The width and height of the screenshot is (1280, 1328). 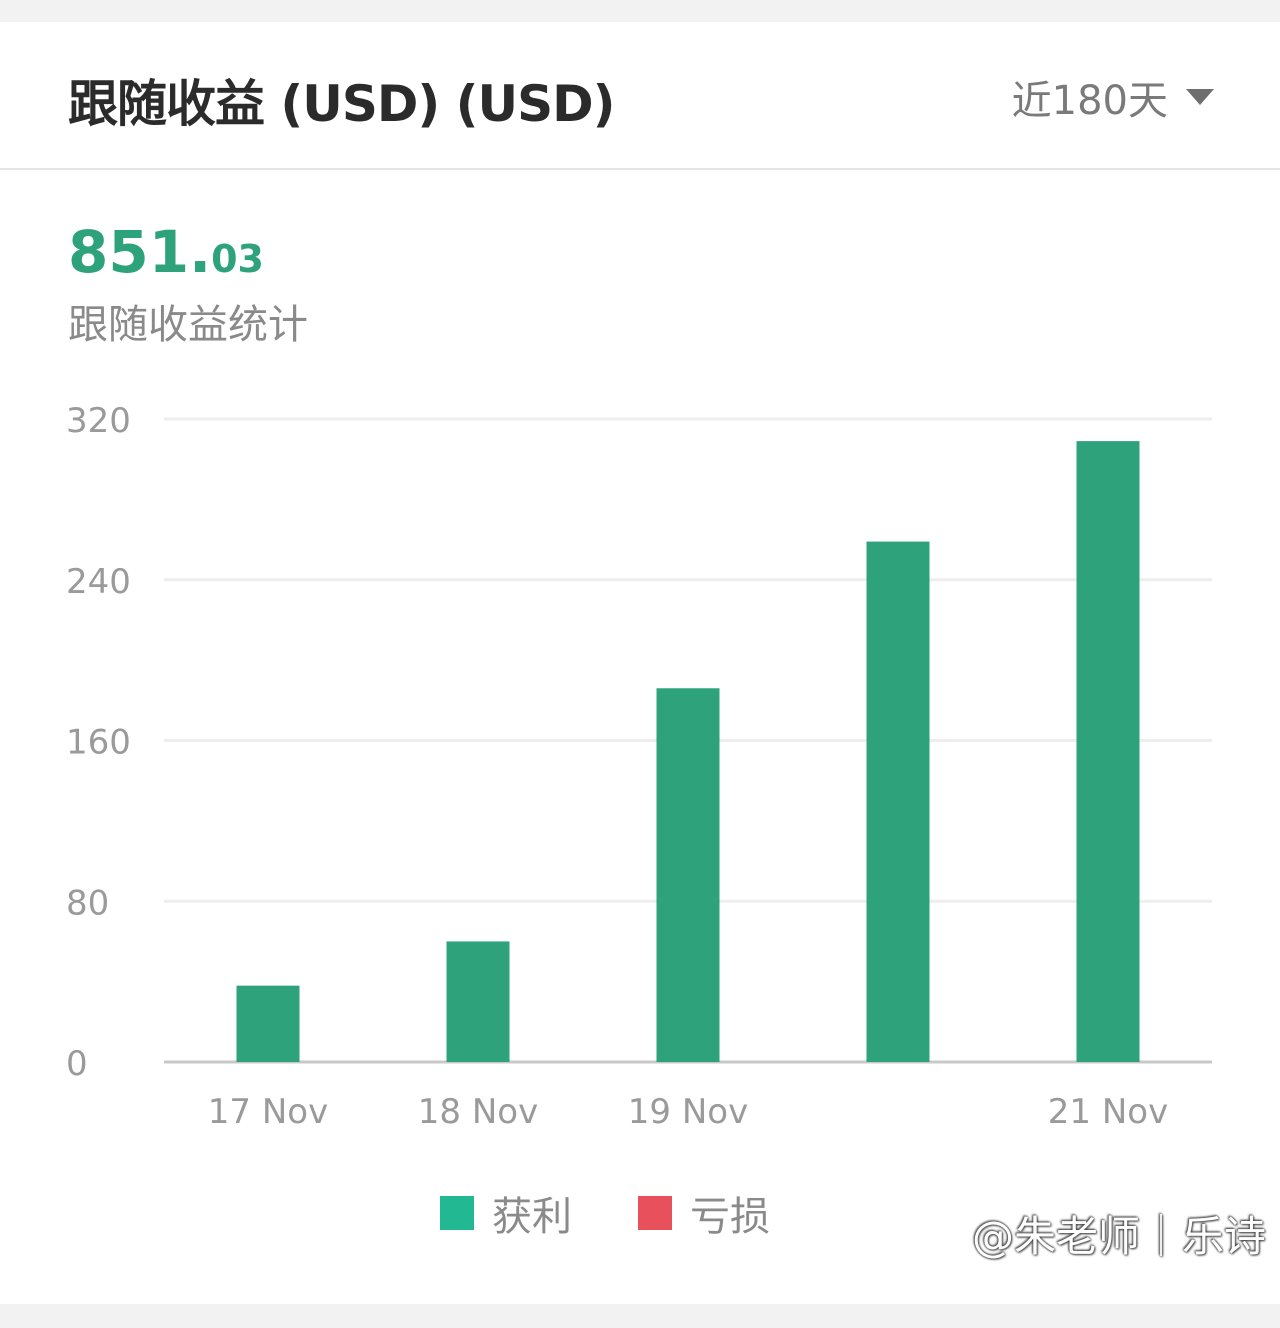 What do you see at coordinates (457, 1213) in the screenshot?
I see `legend-swatch-profit` at bounding box center [457, 1213].